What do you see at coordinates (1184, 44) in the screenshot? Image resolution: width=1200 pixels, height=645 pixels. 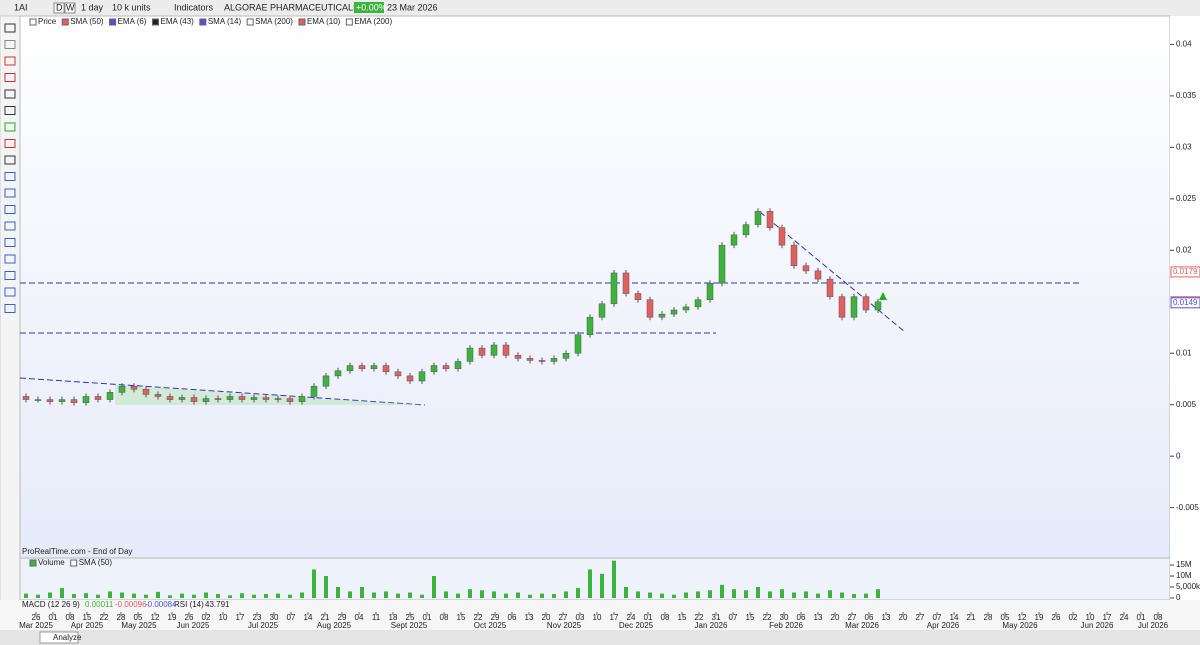 I see `y-tick-label: 0.04` at bounding box center [1184, 44].